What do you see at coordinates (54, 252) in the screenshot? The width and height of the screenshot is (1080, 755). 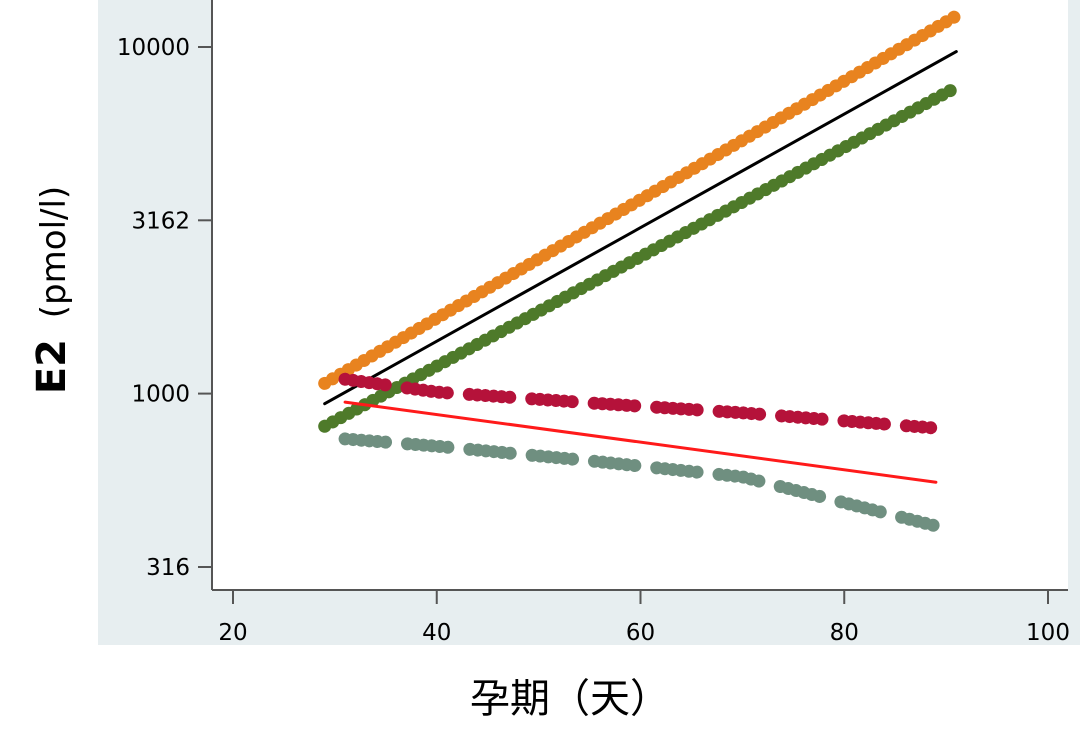 I see `y-axis-label-unit: (pmol/l)` at bounding box center [54, 252].